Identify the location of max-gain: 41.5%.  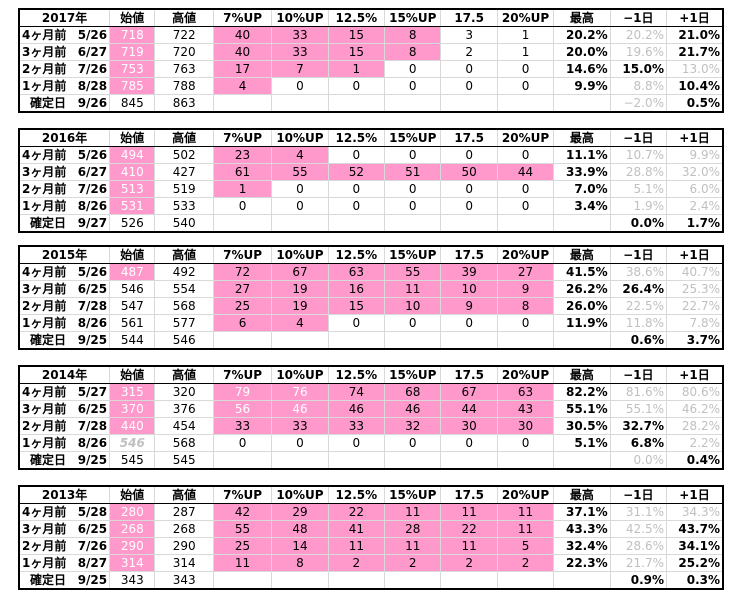
(582, 272).